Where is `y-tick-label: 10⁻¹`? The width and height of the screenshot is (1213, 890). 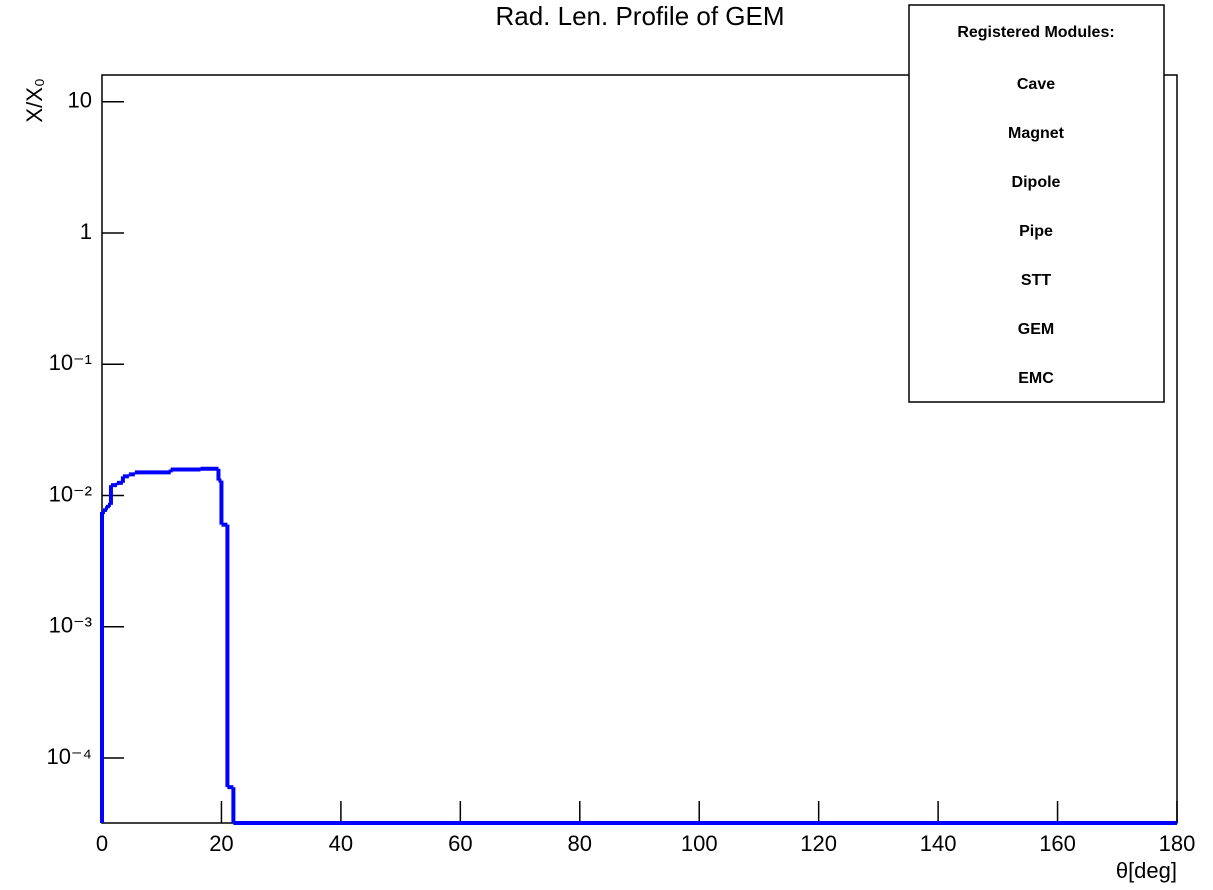 y-tick-label: 10⁻¹ is located at coordinates (70, 362).